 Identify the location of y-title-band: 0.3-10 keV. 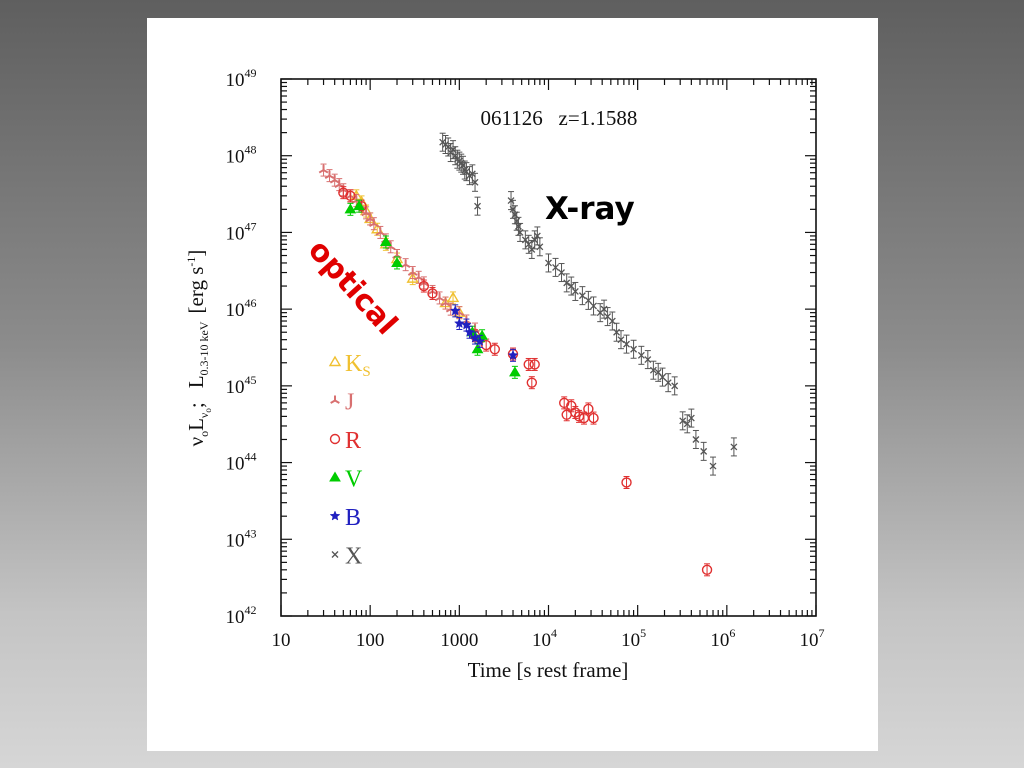
(204, 348).